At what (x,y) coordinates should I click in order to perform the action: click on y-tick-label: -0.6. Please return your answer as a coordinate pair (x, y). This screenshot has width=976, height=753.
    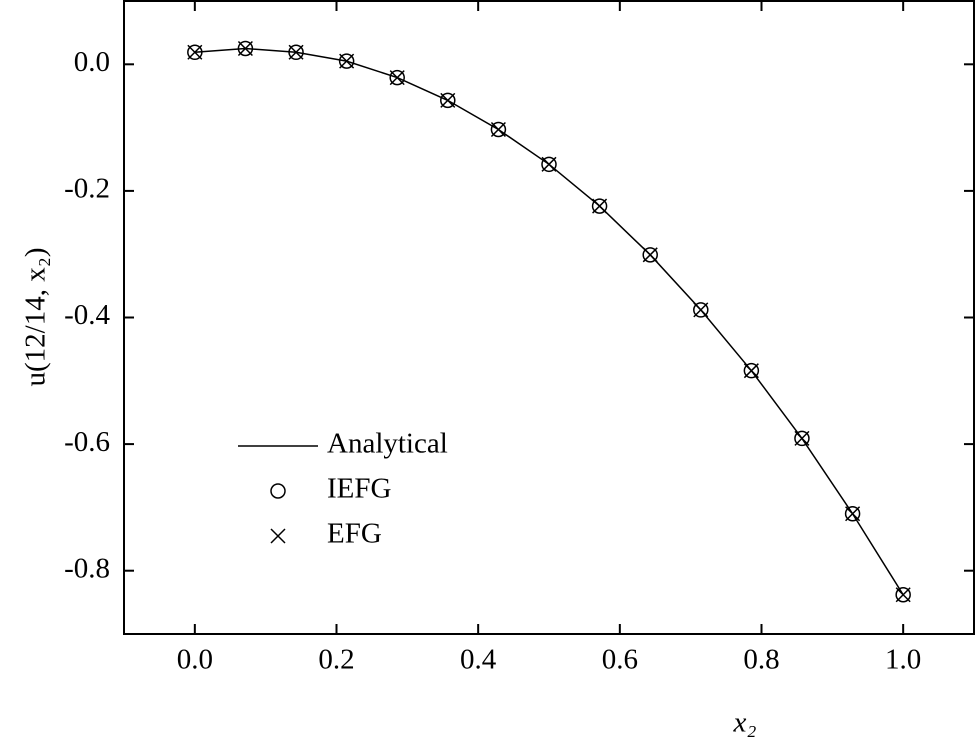
    Looking at the image, I should click on (87, 442).